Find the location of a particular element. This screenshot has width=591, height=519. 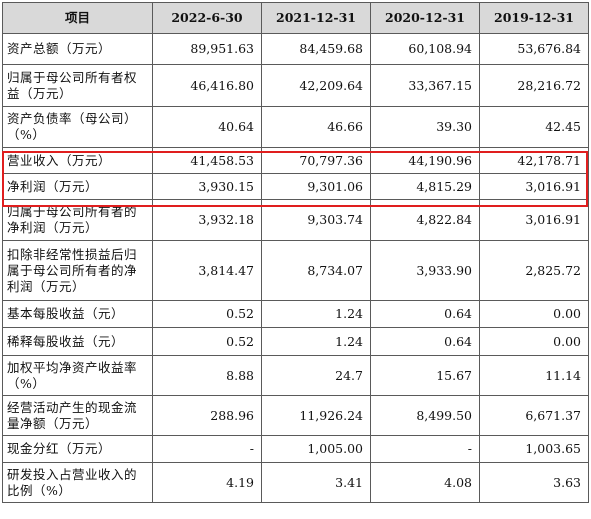

cell-value: 11.14 is located at coordinates (534, 375).